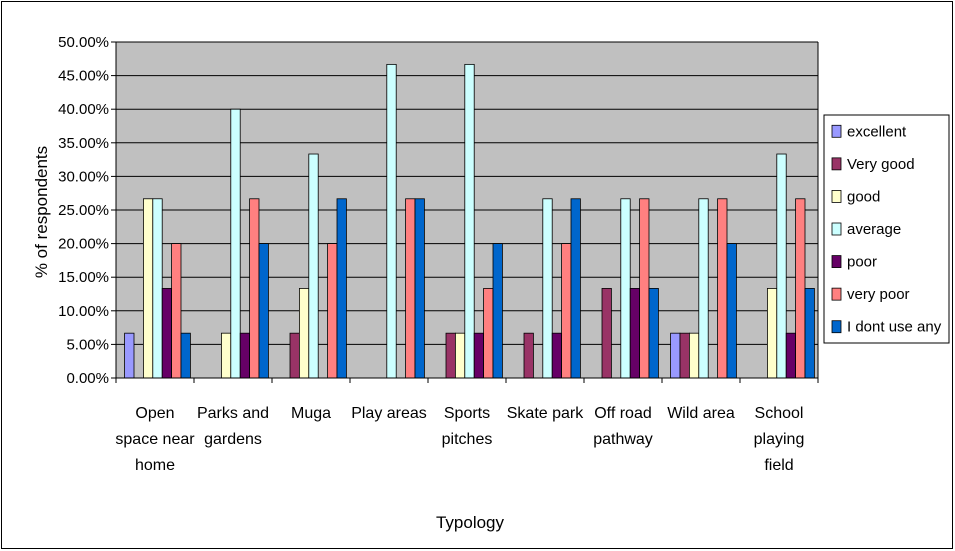 This screenshot has width=955, height=551. What do you see at coordinates (862, 262) in the screenshot?
I see `legend-label: poor` at bounding box center [862, 262].